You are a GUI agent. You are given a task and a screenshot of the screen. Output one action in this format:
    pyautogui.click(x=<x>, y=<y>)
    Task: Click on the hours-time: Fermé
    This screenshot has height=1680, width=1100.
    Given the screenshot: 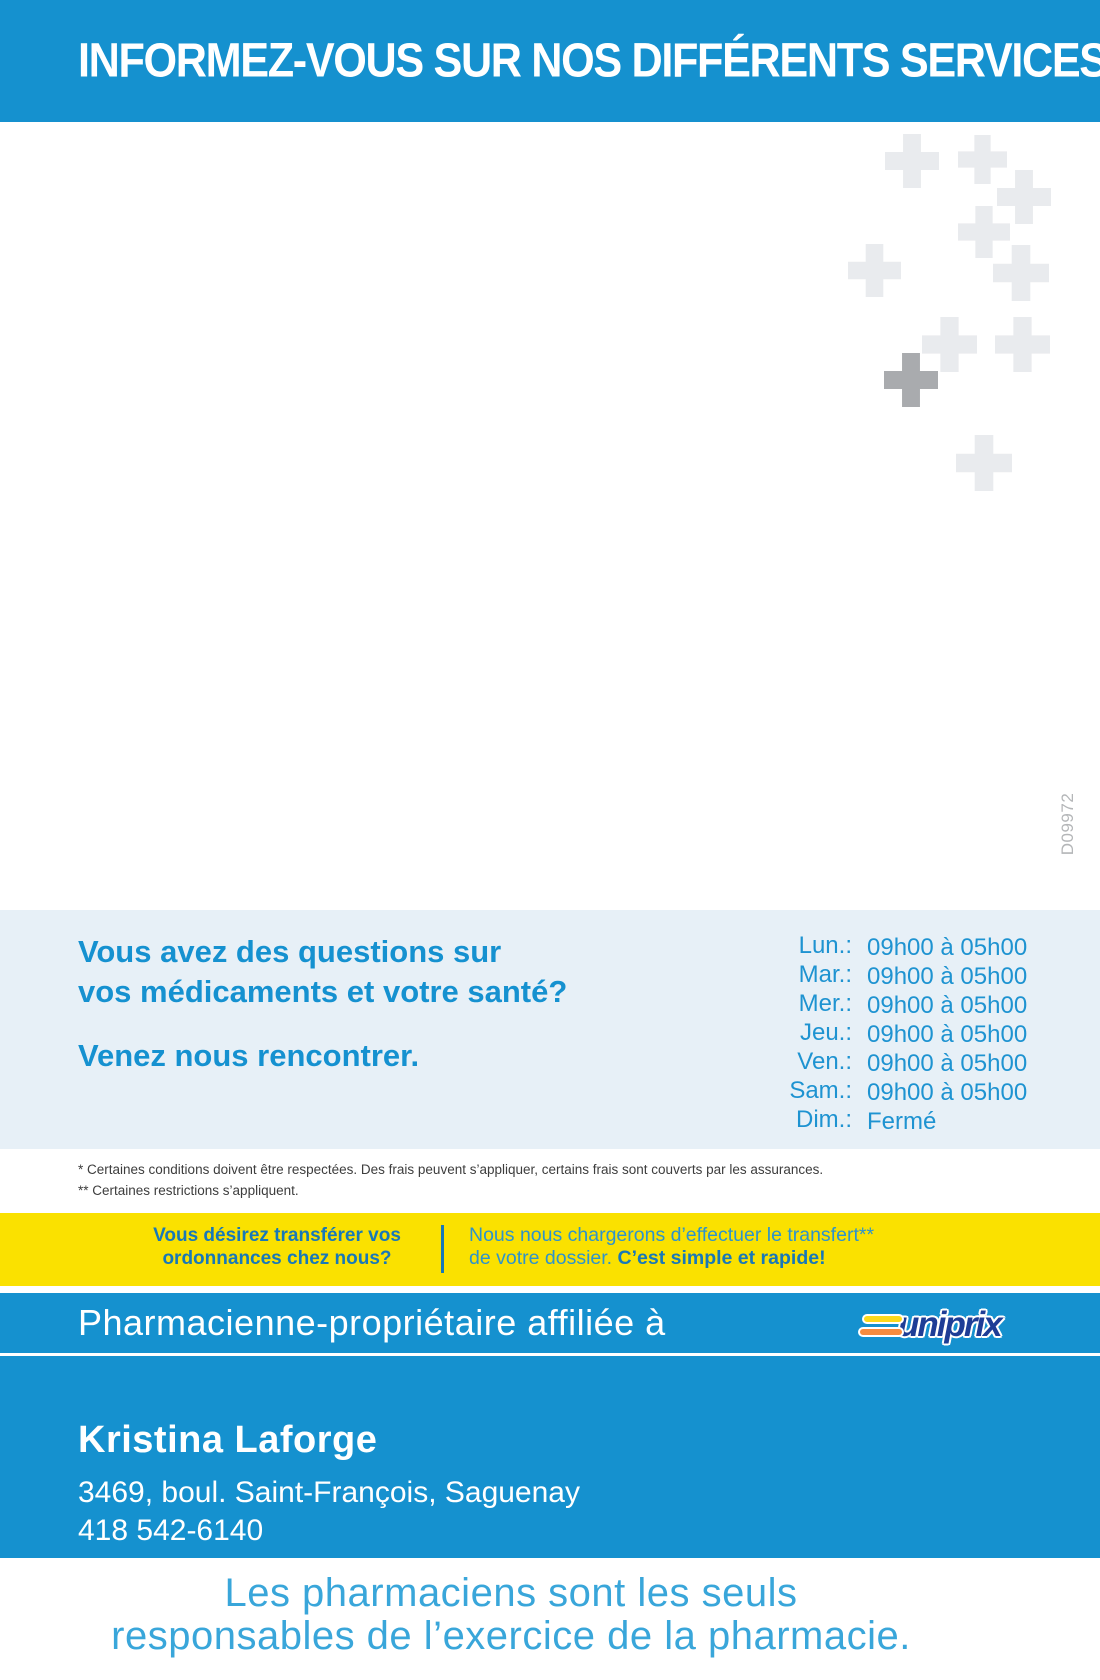 What is the action you would take?
    pyautogui.click(x=902, y=1121)
    